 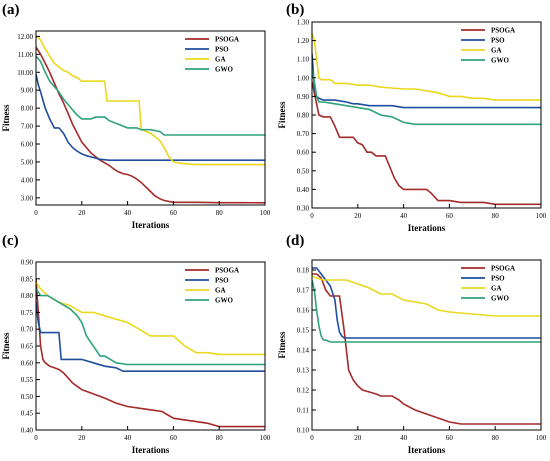 I want to click on y-tick-label: 3.00, so click(x=27, y=198).